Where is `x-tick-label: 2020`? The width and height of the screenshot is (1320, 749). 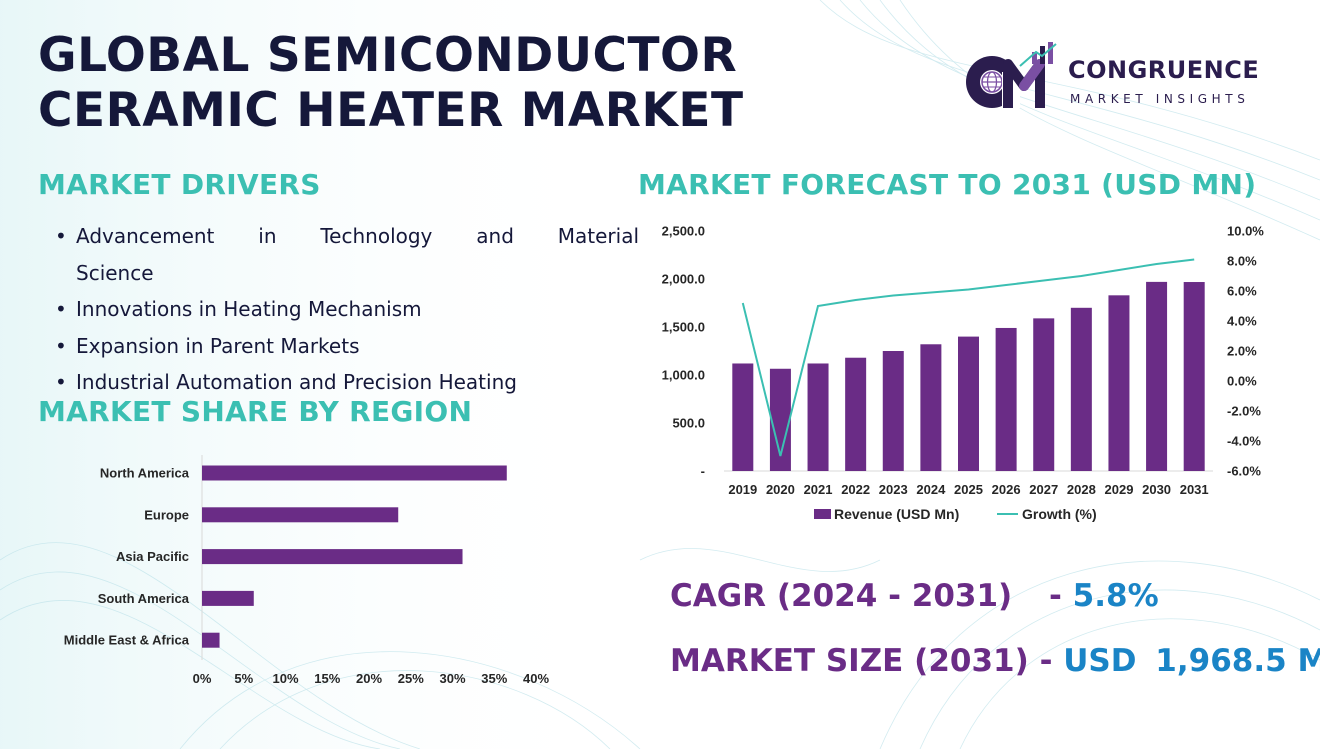 x-tick-label: 2020 is located at coordinates (780, 489).